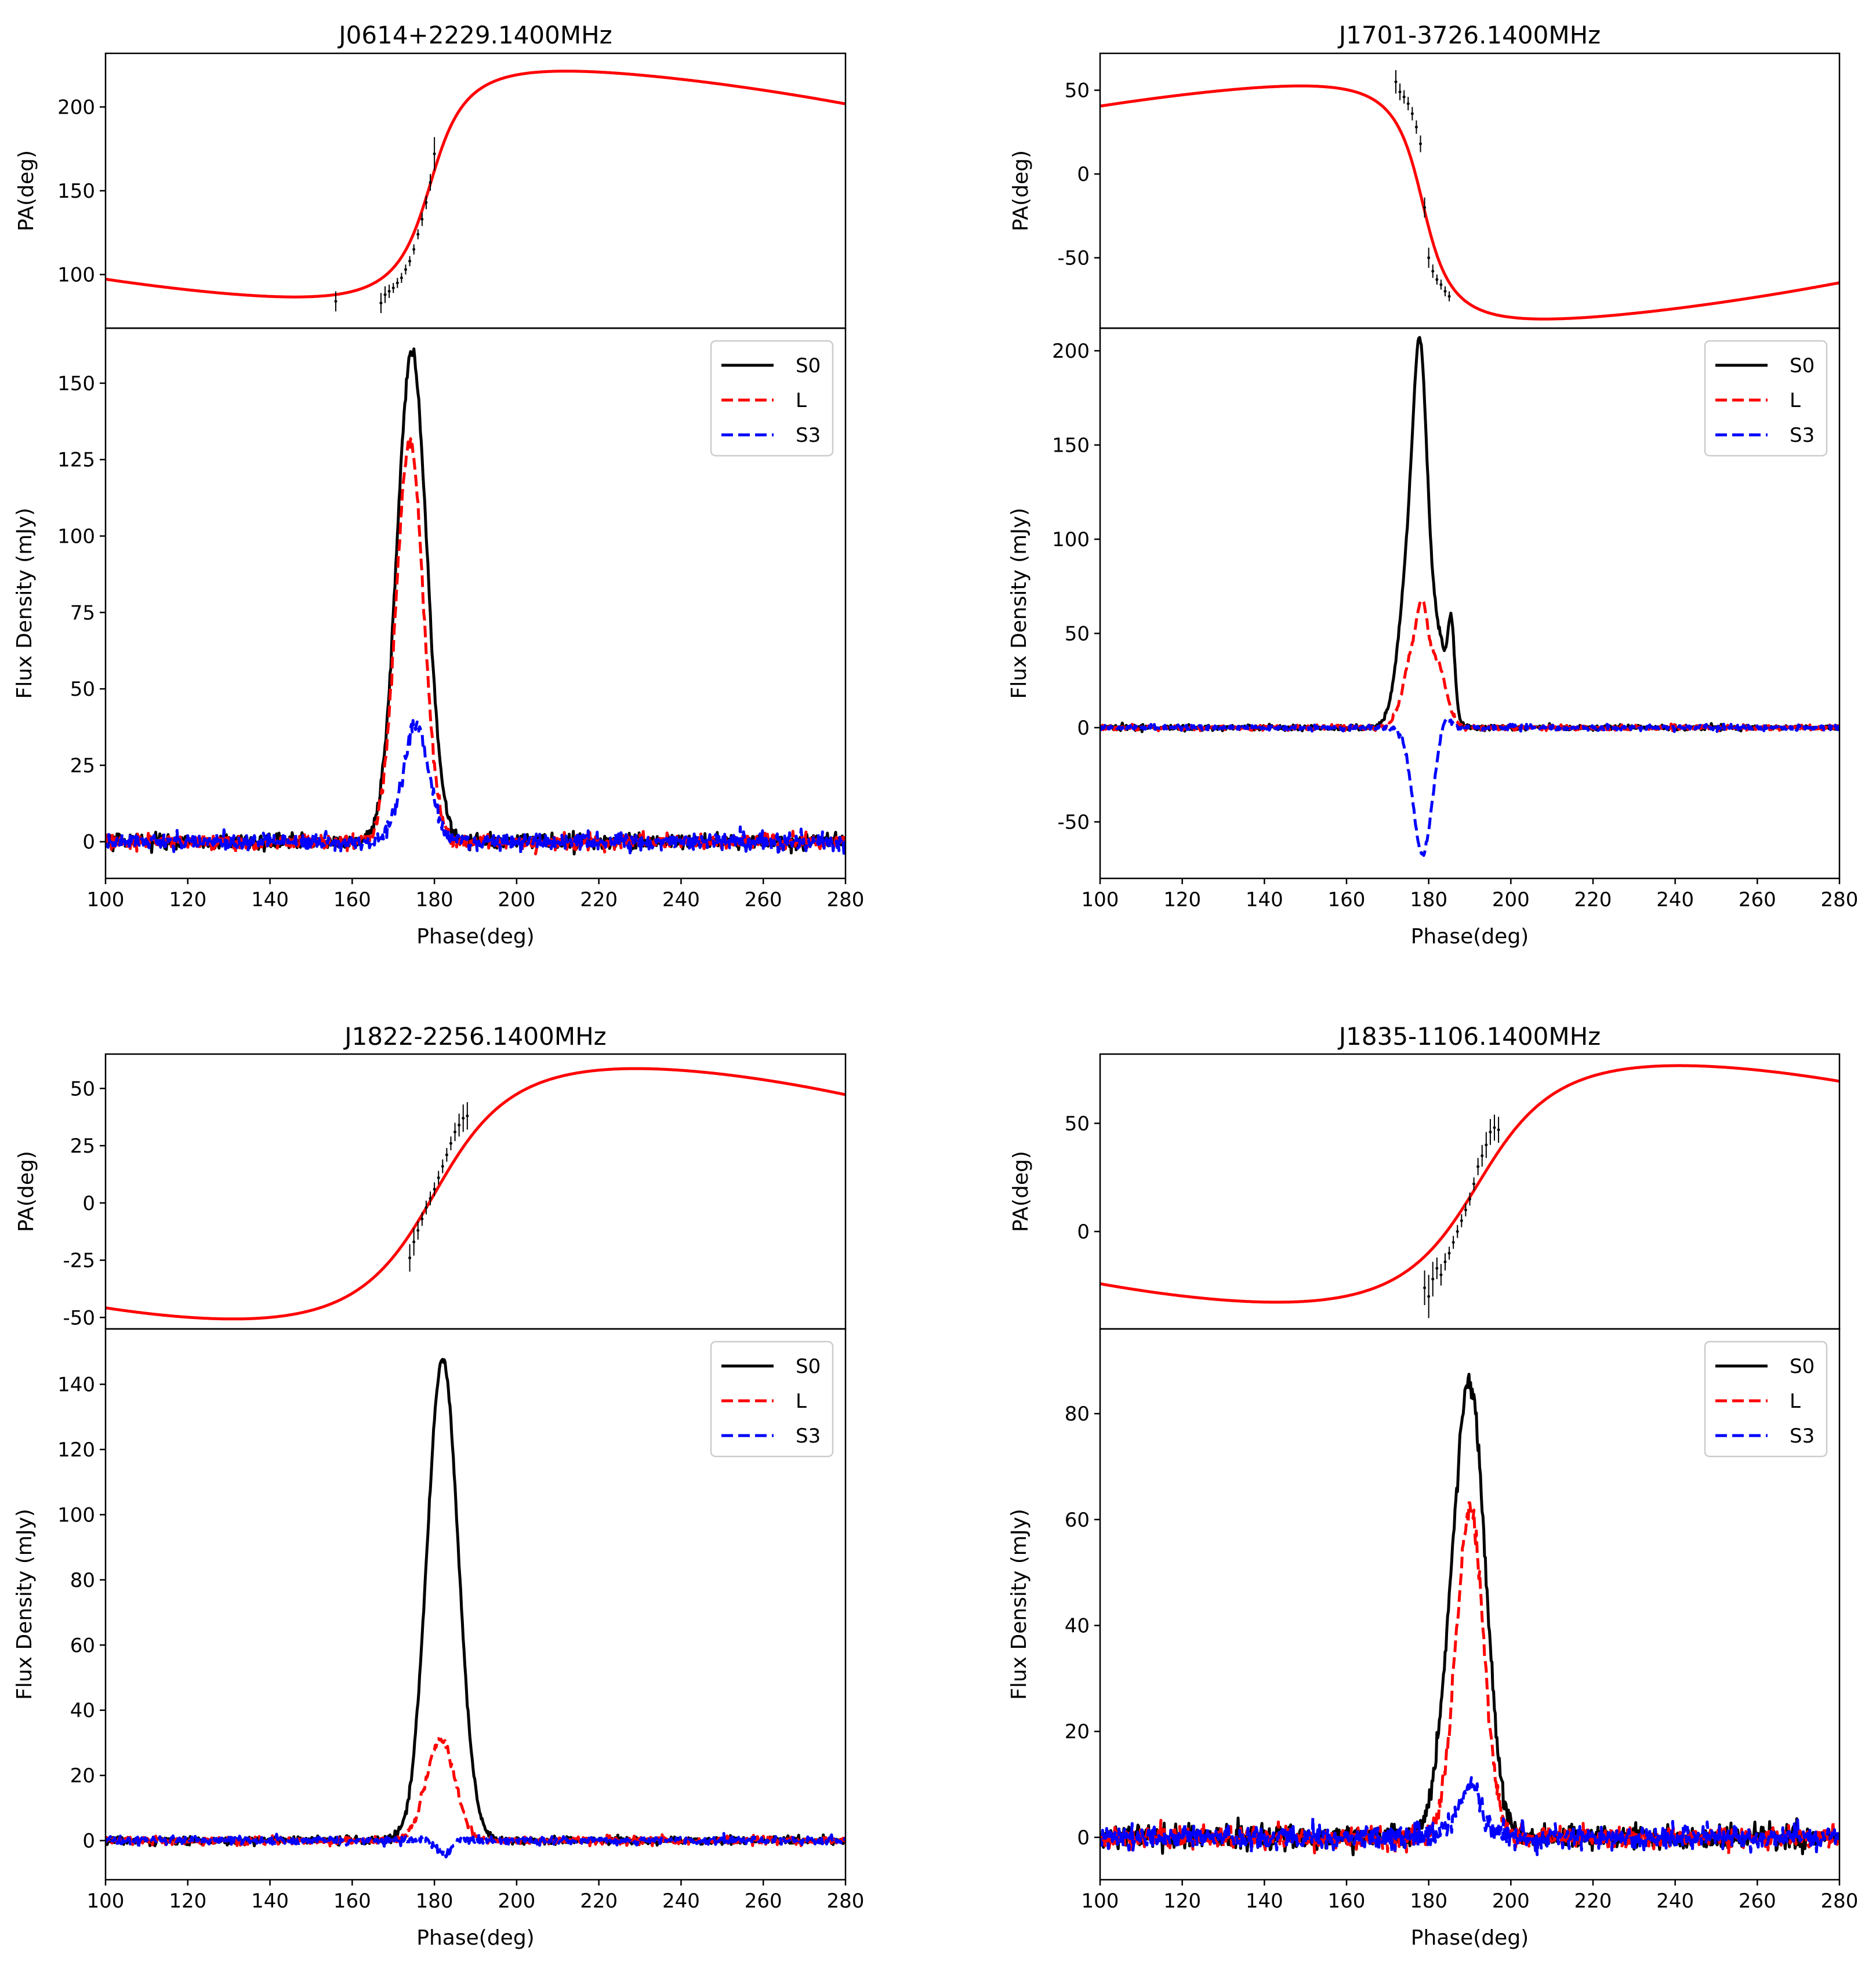 Image resolution: width=1876 pixels, height=1969 pixels. Describe the element at coordinates (82, 612) in the screenshot. I see `flux-ytick-label: 75` at that location.